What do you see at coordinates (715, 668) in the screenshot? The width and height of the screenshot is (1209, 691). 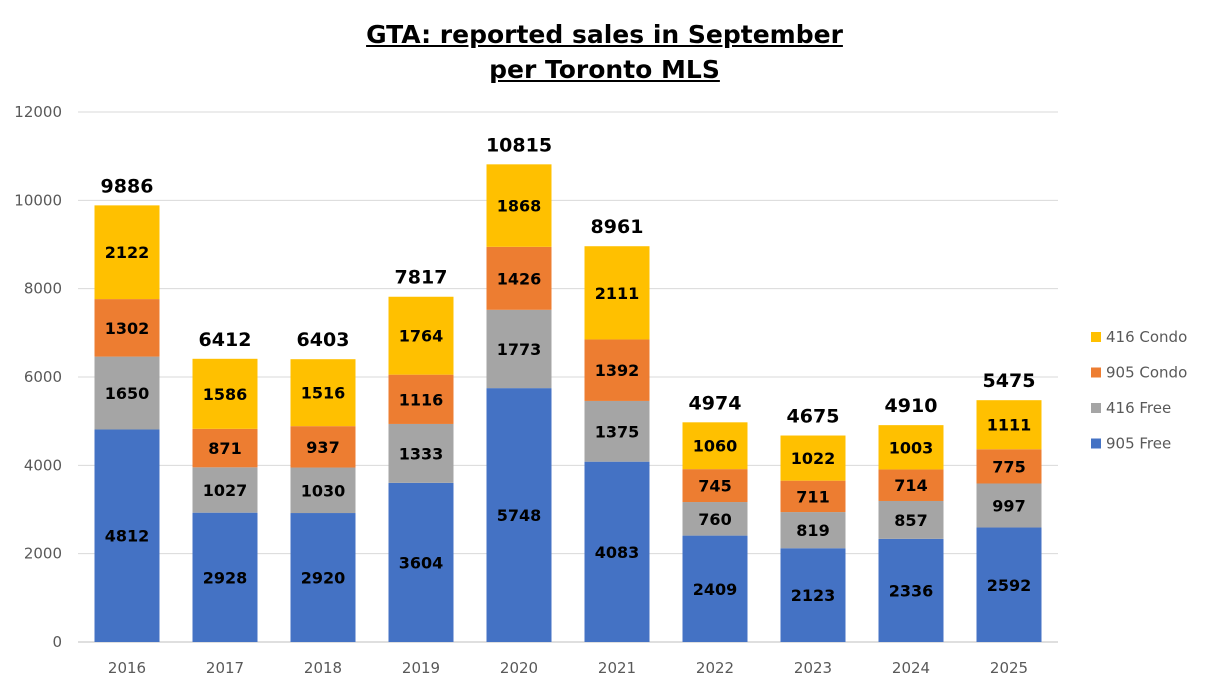 I see `x-tick-label: 2022` at bounding box center [715, 668].